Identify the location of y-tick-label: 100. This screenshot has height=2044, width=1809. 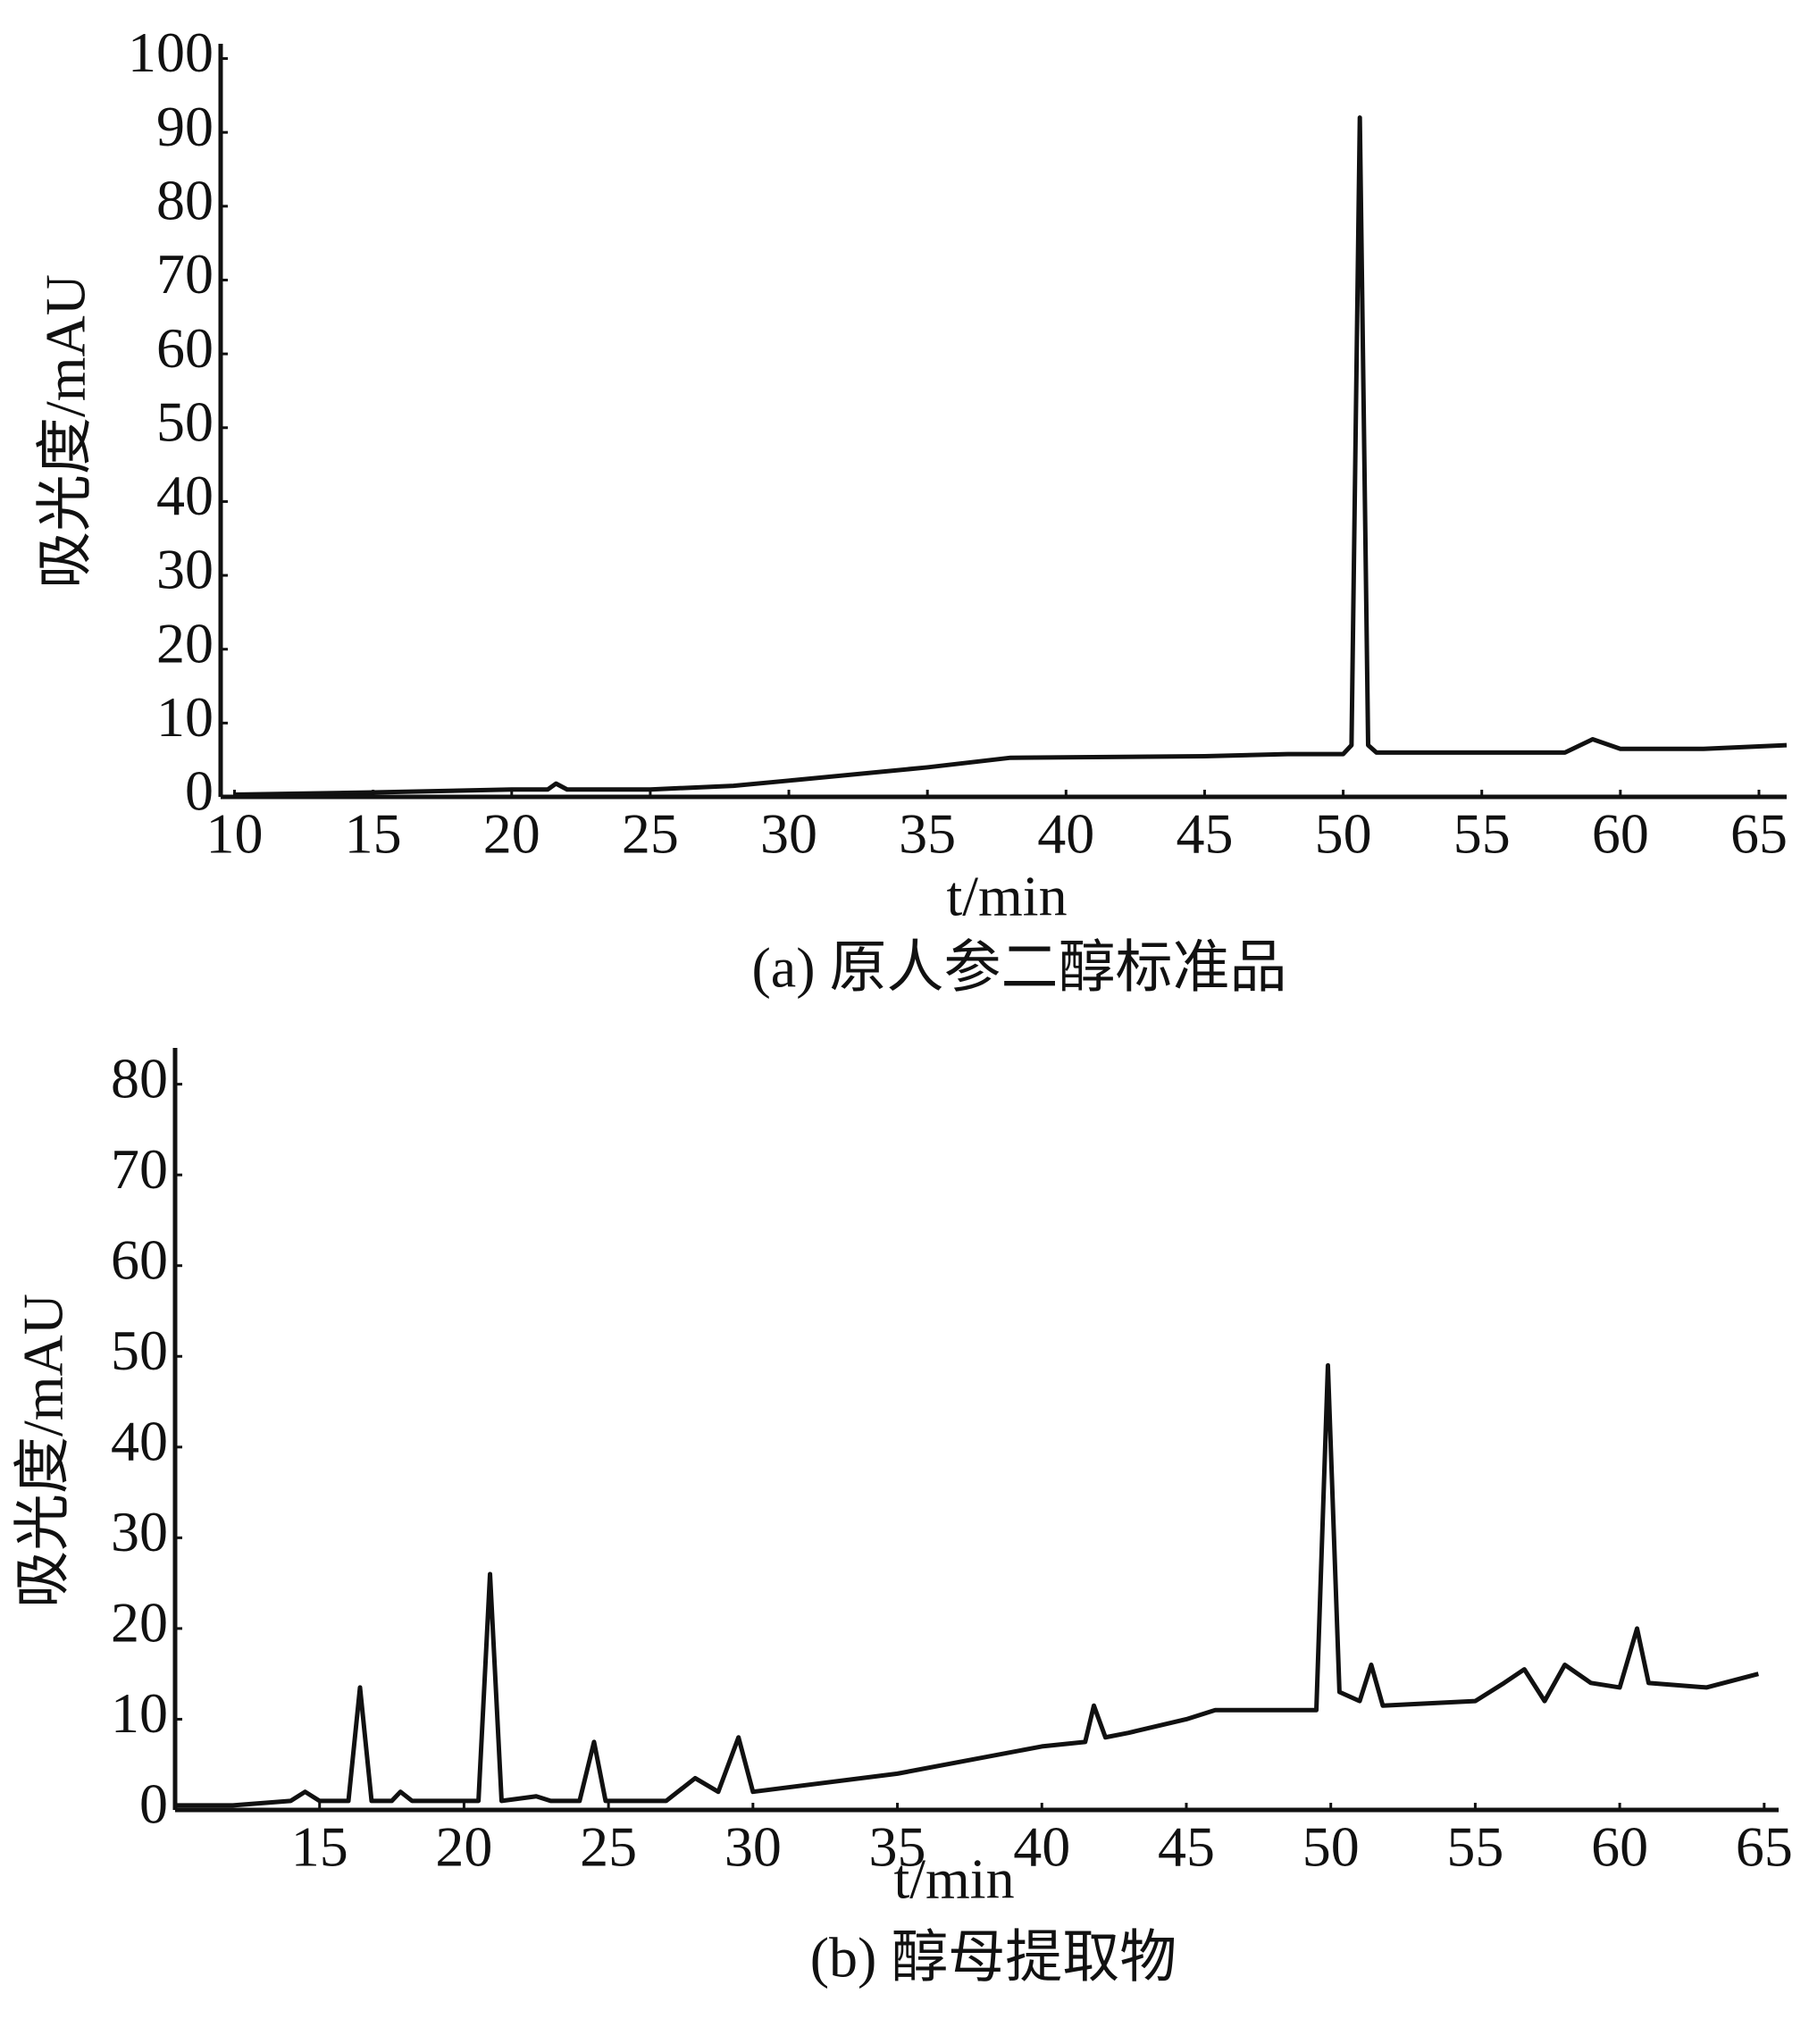
(171, 52).